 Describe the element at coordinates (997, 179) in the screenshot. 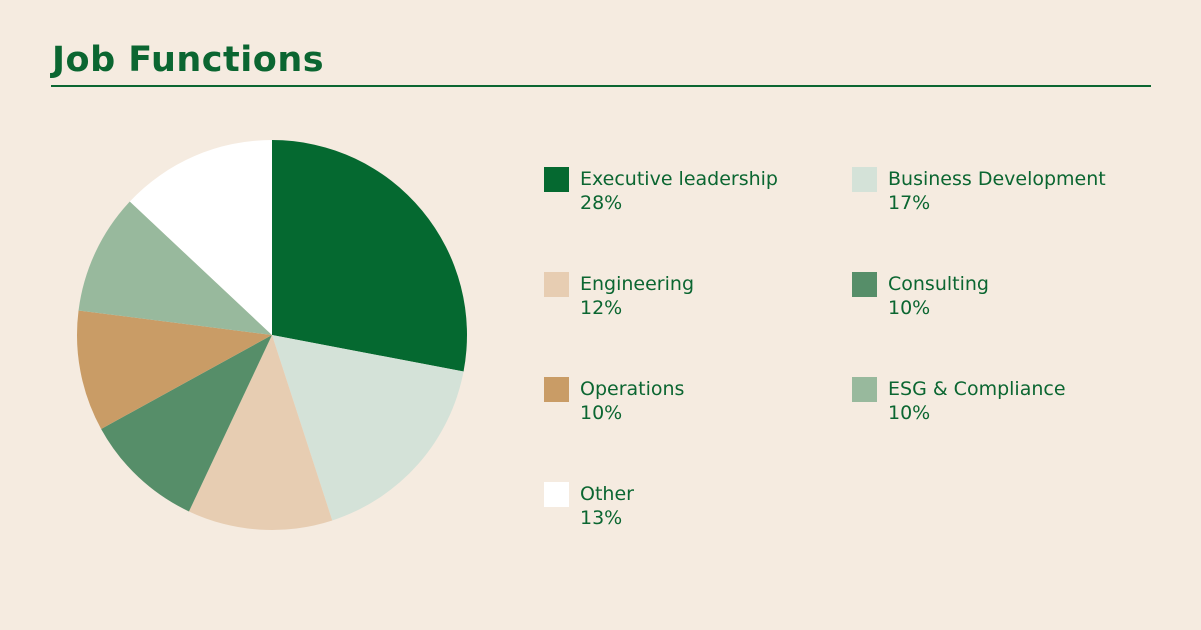

I see `legend-label: Business Development` at that location.